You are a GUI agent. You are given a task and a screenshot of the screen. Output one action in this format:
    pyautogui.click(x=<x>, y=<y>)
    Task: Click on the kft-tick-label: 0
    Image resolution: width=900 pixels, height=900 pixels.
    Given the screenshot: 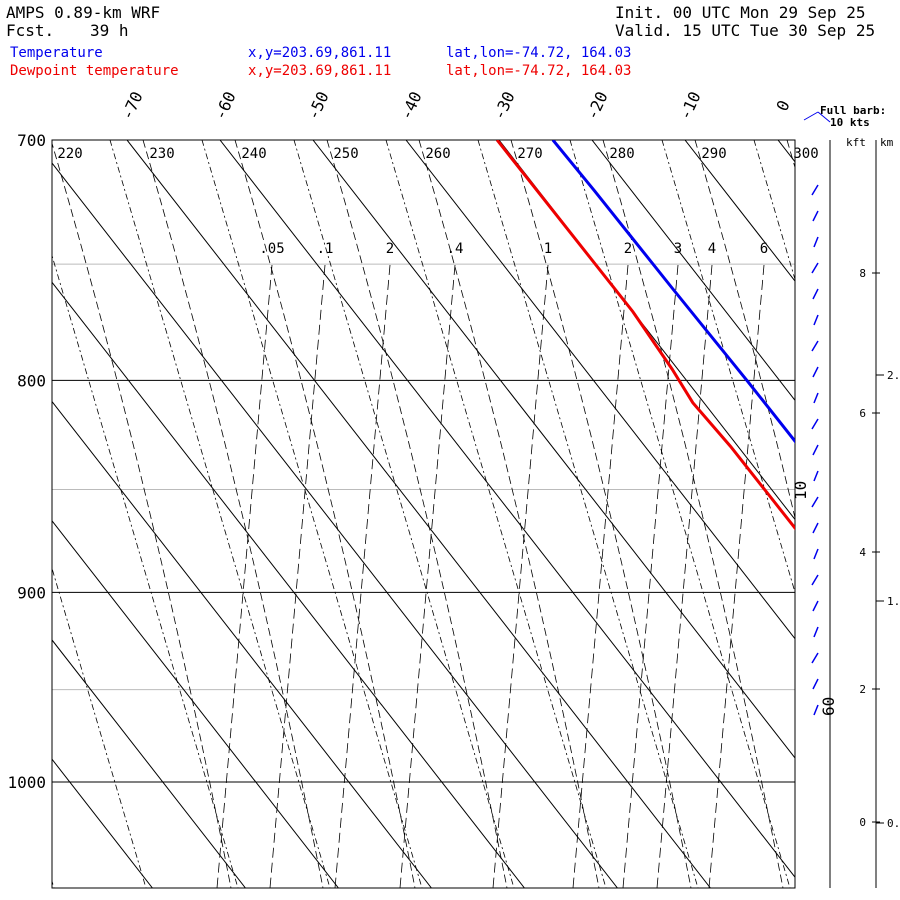 What is the action you would take?
    pyautogui.click(x=862, y=822)
    